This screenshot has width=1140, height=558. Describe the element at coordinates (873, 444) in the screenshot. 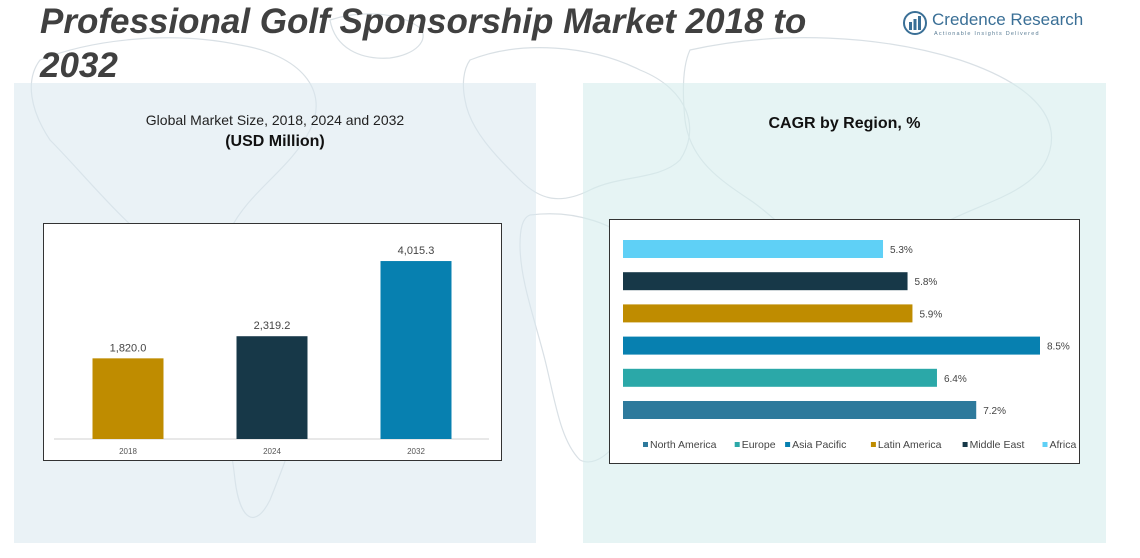

I see `legend-swatch-latin-america` at that location.